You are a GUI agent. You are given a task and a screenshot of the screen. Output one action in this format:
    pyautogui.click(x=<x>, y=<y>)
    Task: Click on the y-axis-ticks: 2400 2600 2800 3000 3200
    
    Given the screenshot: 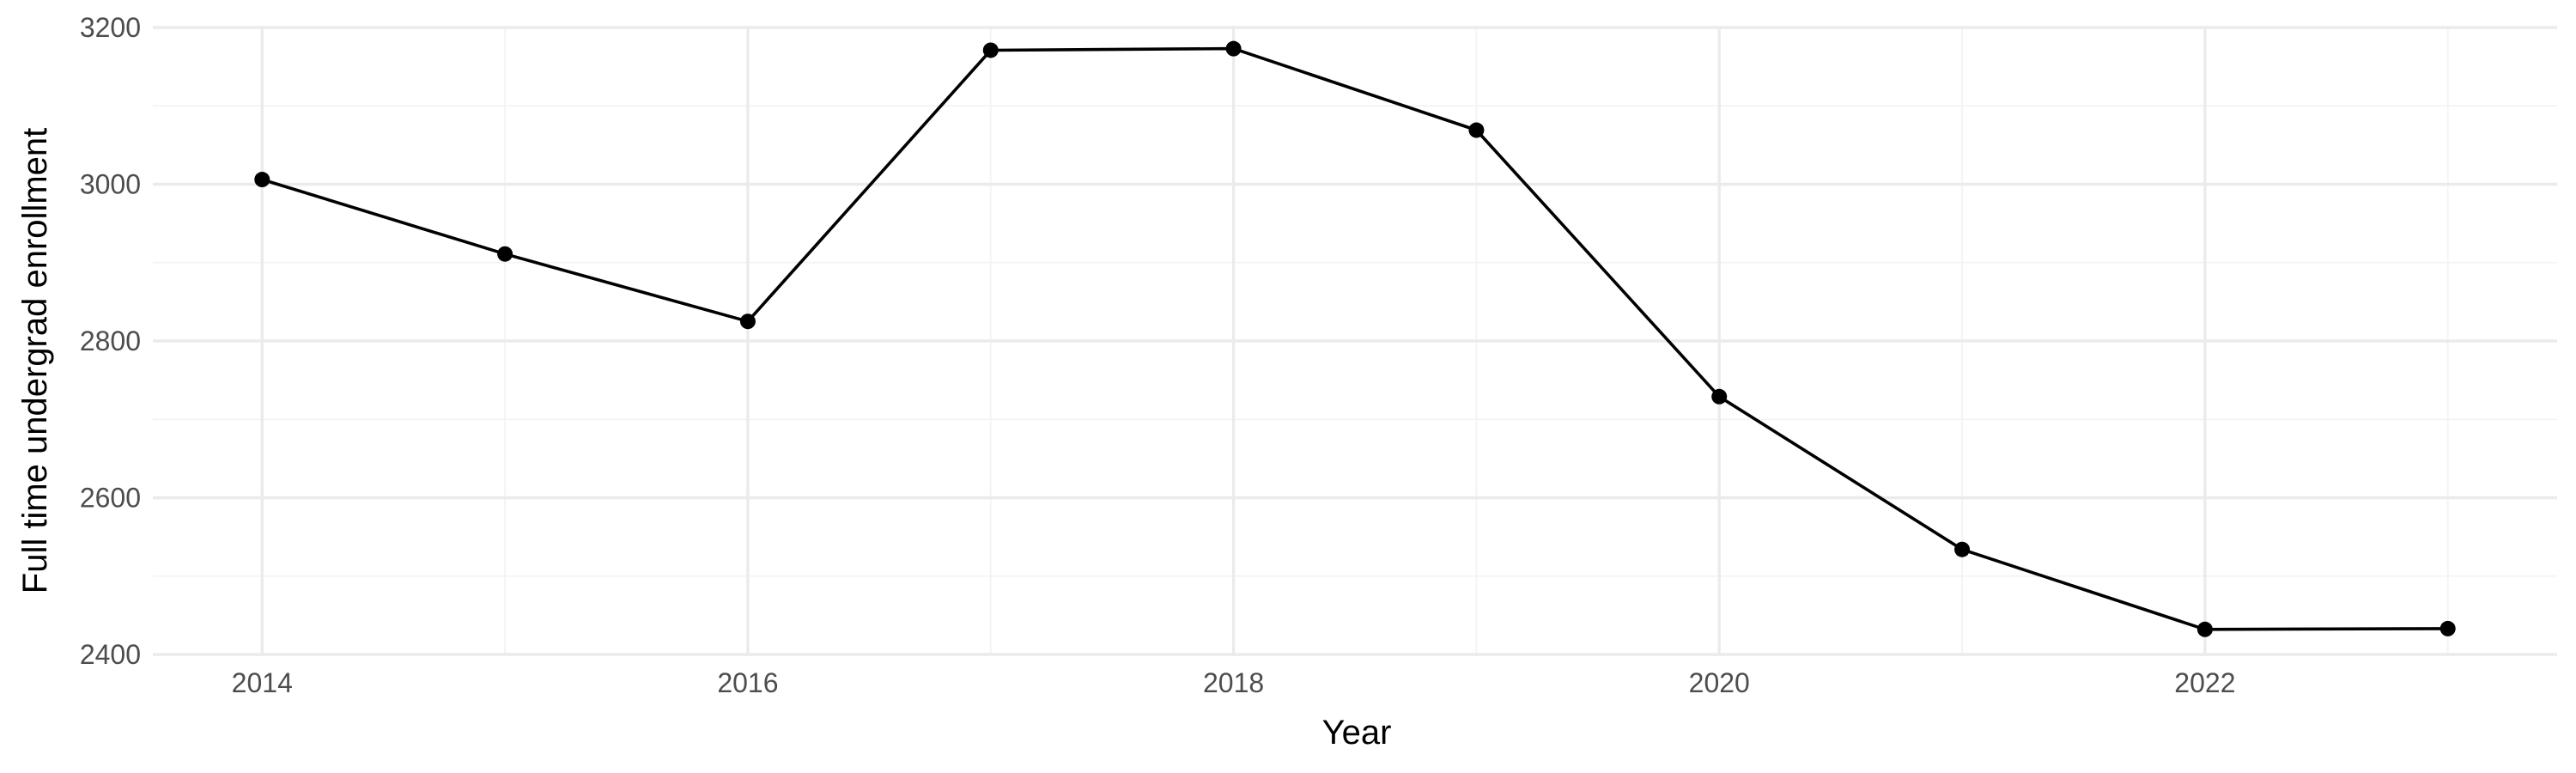 What is the action you would take?
    pyautogui.click(x=111, y=341)
    